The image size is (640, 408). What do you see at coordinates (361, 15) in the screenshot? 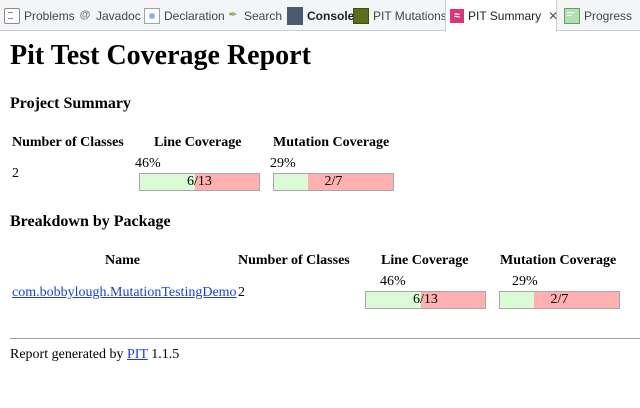
I see `pit-mutations-icon` at bounding box center [361, 15].